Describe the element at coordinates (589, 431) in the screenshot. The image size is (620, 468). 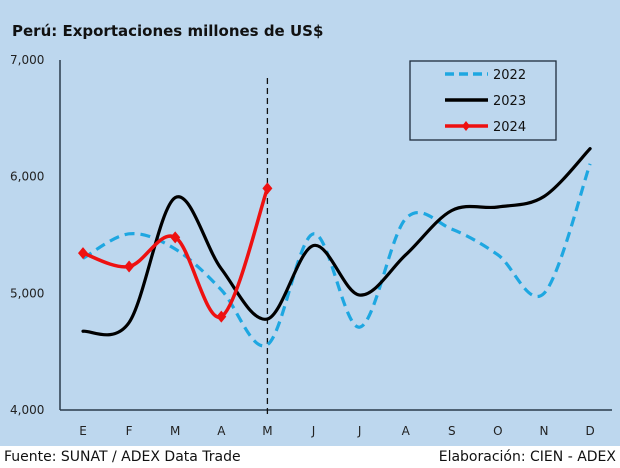
I see `x-tick-label: D` at that location.